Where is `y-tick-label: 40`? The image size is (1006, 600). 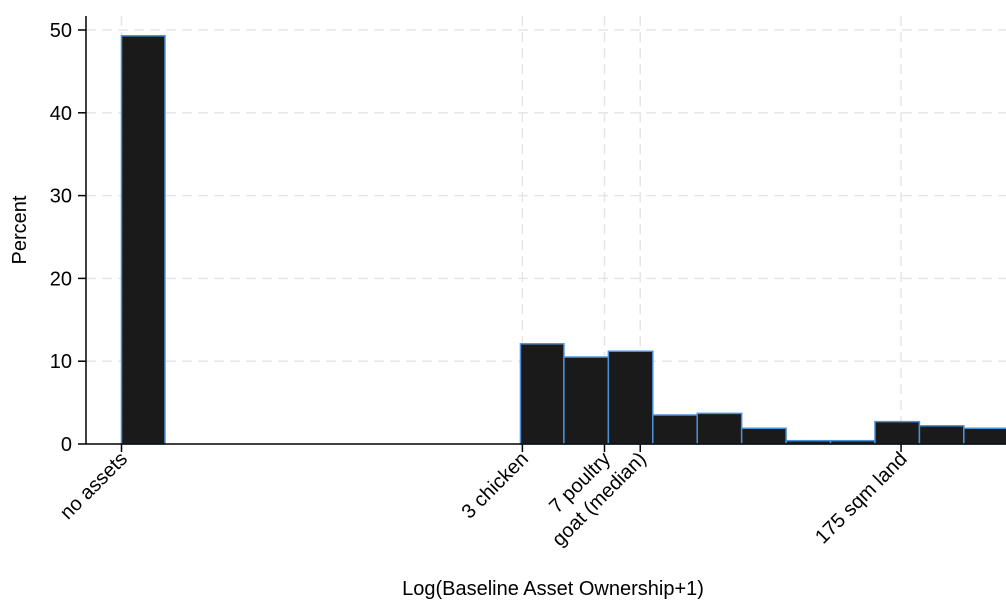 y-tick-label: 40 is located at coordinates (61, 114).